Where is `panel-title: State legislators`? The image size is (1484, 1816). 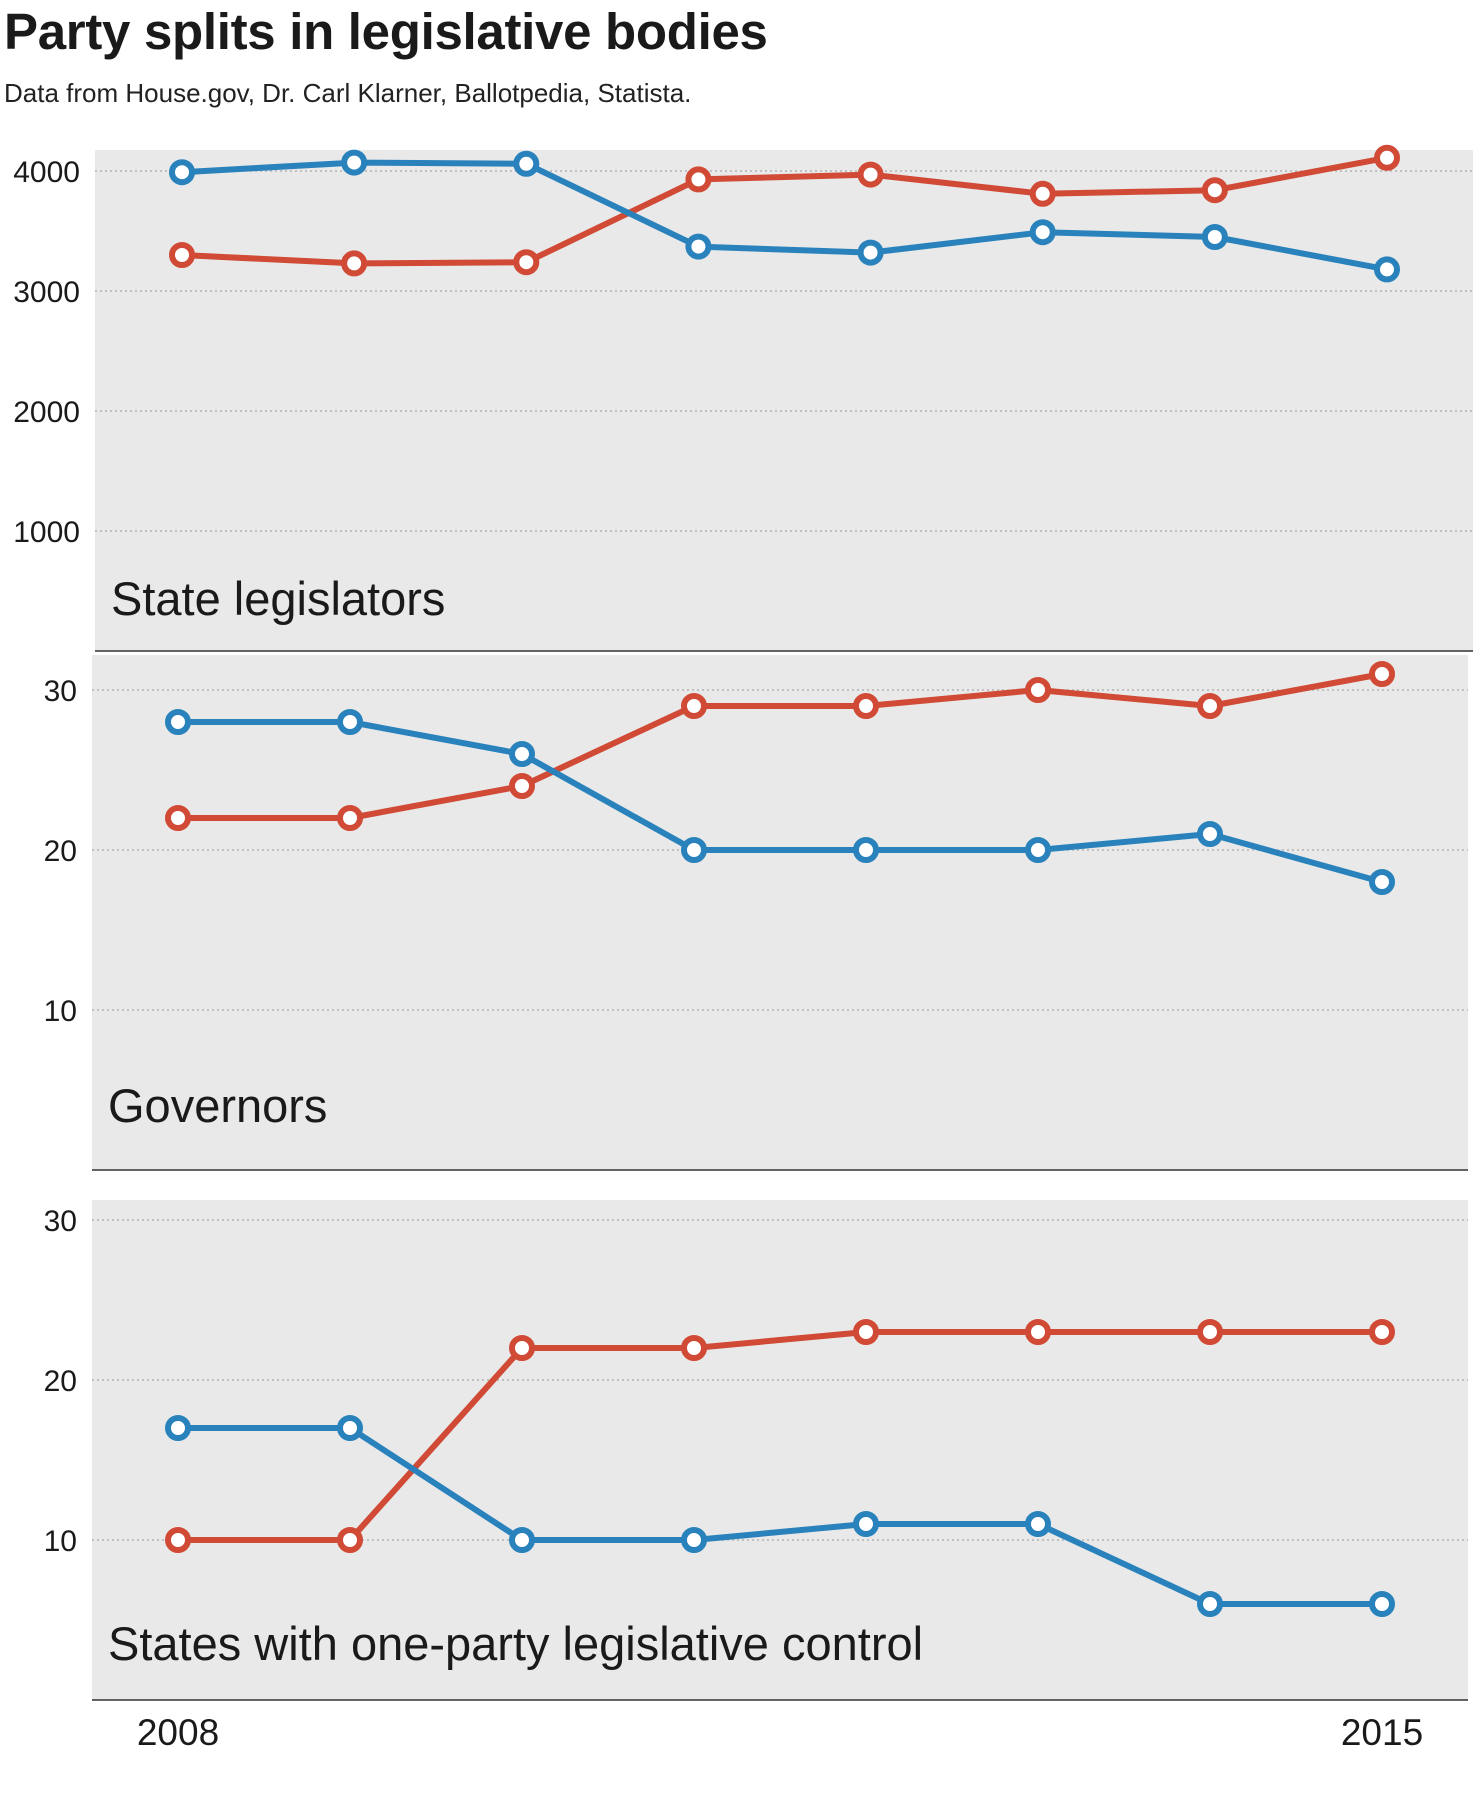 panel-title: State legislators is located at coordinates (278, 598).